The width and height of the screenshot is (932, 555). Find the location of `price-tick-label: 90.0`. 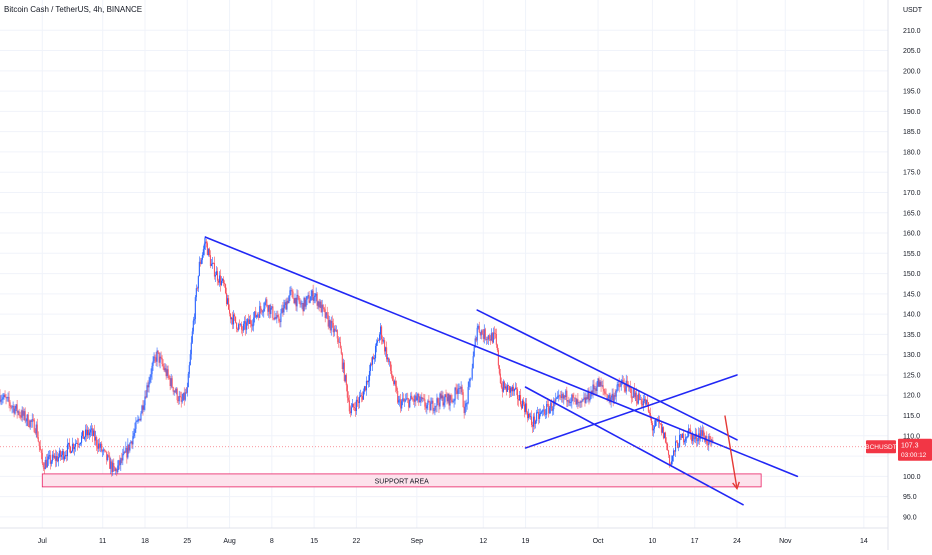

price-tick-label: 90.0 is located at coordinates (910, 517).